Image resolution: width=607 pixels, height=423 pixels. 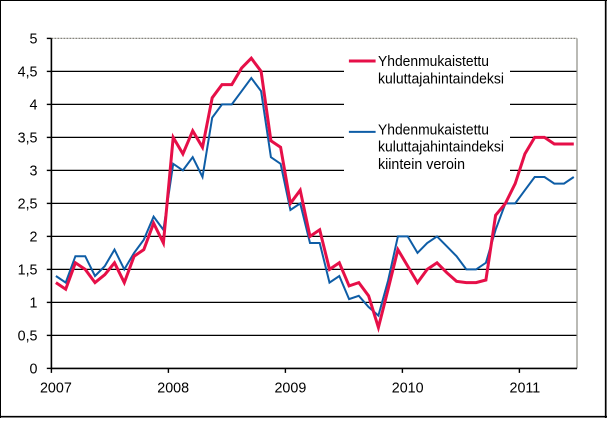 What do you see at coordinates (290, 389) in the screenshot?
I see `svg-text: 2009` at bounding box center [290, 389].